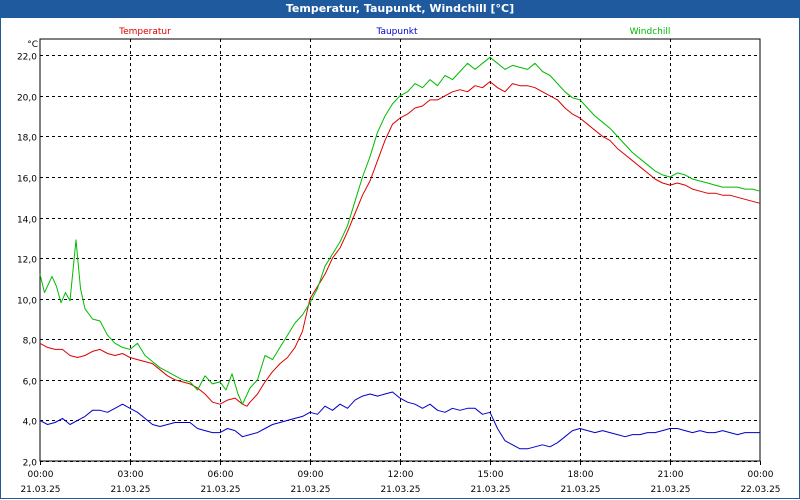 Image resolution: width=800 pixels, height=500 pixels. What do you see at coordinates (27, 139) in the screenshot?
I see `y-tick-label: 18,0` at bounding box center [27, 139].